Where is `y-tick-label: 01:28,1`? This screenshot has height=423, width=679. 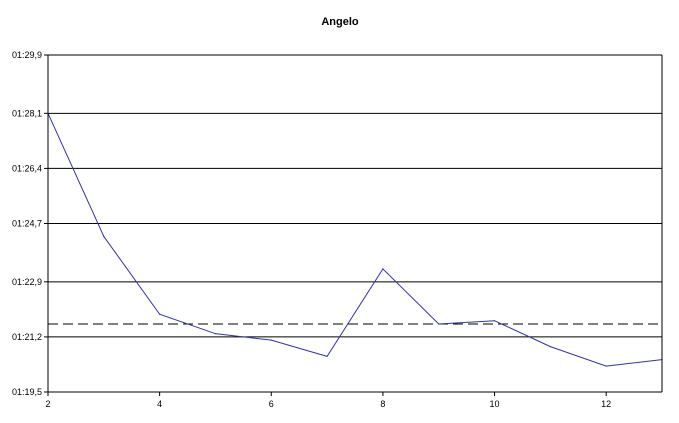 y-tick-label: 01:28,1 is located at coordinates (27, 113).